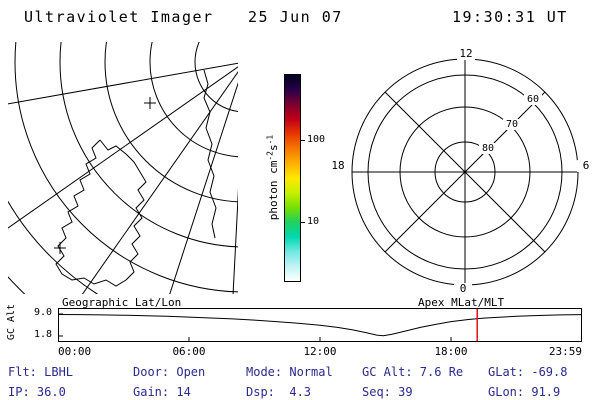 This screenshot has height=400, width=600. I want to click on status-column-gcalt: GC Alt: 7.6 Re Seq: 39, so click(412, 381).